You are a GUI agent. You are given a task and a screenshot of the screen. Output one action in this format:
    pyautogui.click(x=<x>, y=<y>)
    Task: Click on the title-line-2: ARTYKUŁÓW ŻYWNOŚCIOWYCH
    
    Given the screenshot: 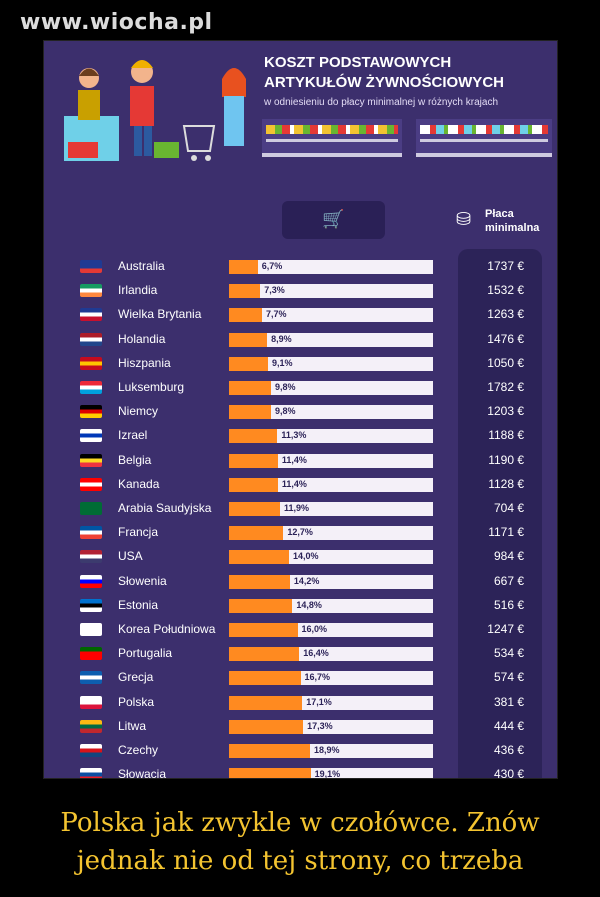 What is the action you would take?
    pyautogui.click(x=384, y=82)
    